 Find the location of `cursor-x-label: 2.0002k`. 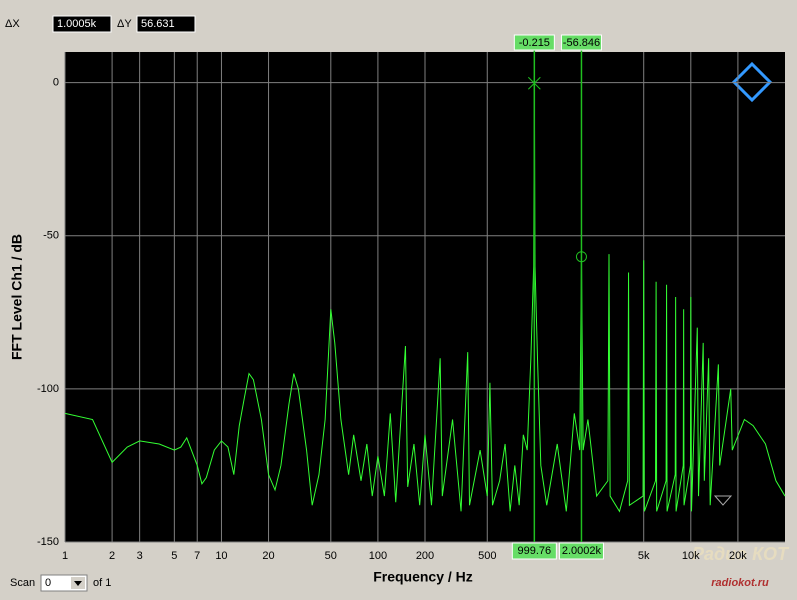

cursor-x-label: 2.0002k is located at coordinates (582, 551).